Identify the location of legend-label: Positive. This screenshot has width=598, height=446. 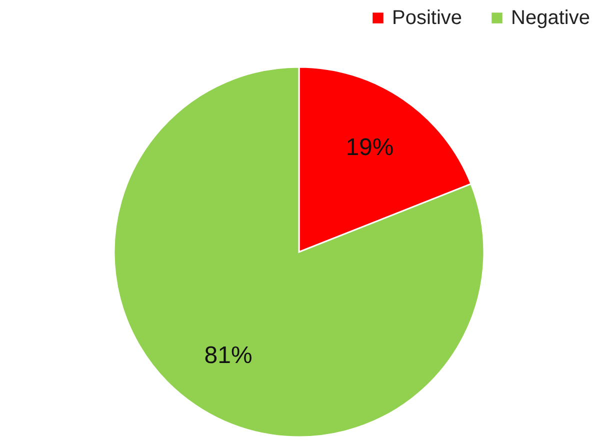
(427, 18).